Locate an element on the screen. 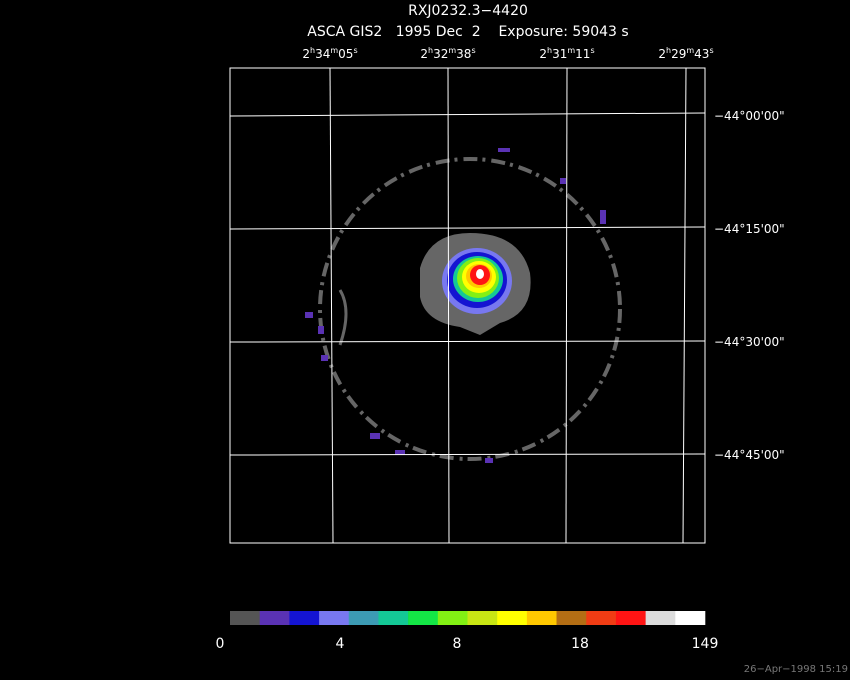 The image size is (850, 680). subtitle: ASCA GIS2 1995 Dec 2 Exposure: 59043 s is located at coordinates (467, 32).